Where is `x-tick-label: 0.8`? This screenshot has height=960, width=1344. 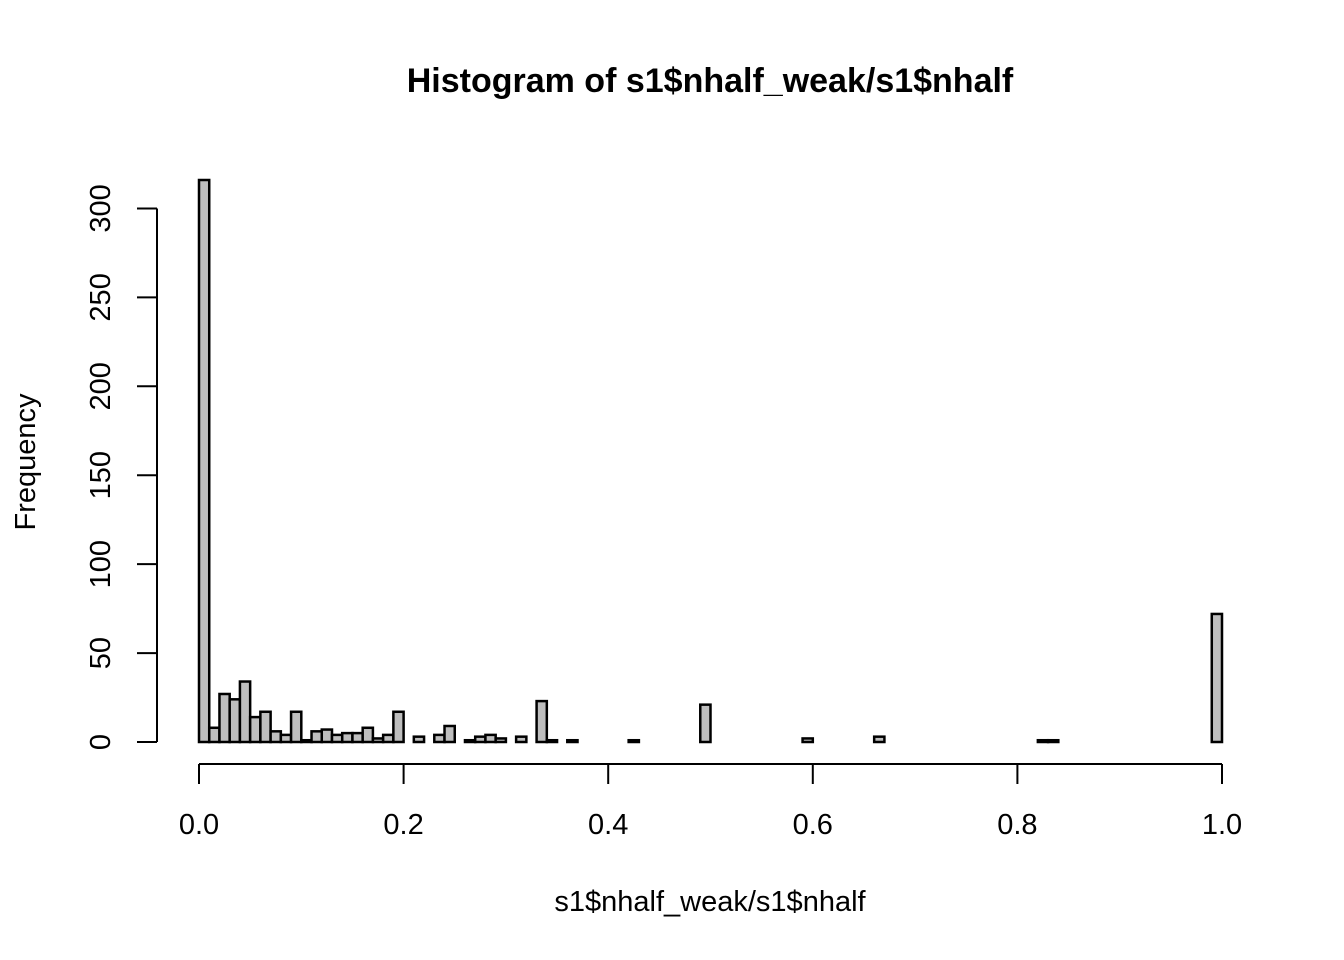 x-tick-label: 0.8 is located at coordinates (1017, 825).